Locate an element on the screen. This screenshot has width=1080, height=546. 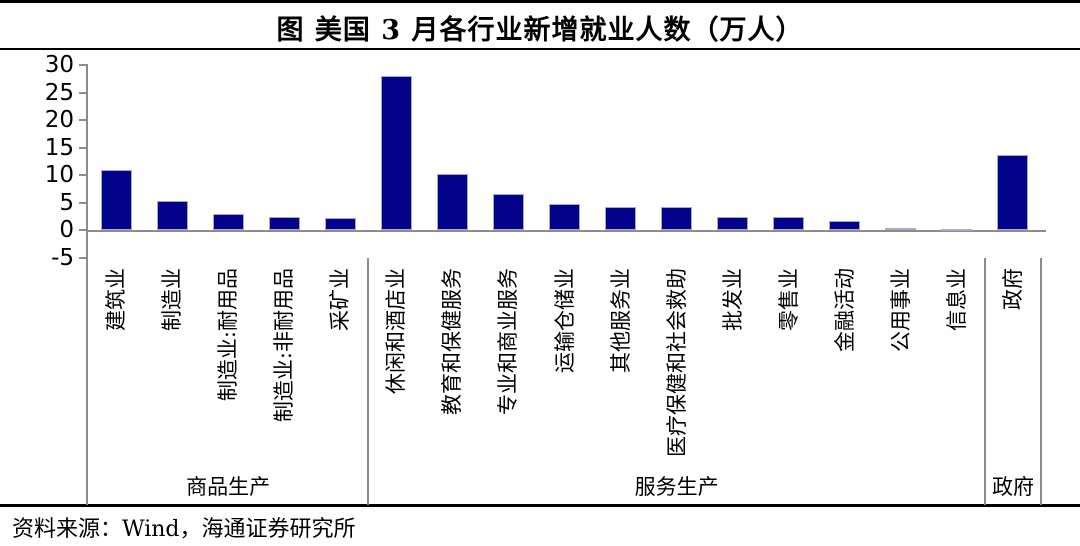
y-tick-label: 5 is located at coordinates (66, 202).